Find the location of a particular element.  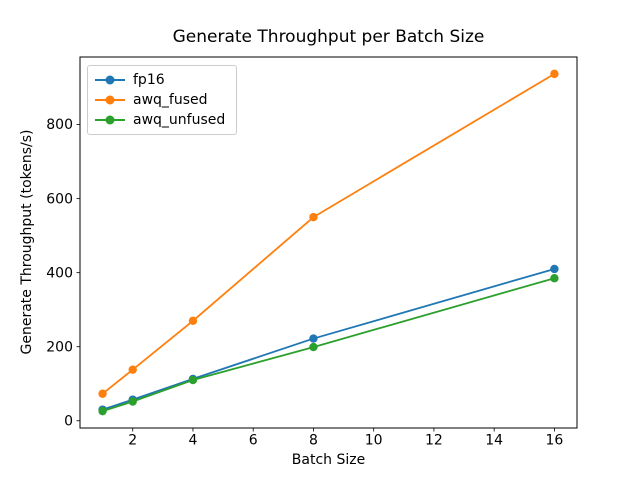

y-axis-tick-label: 800 is located at coordinates (59, 125).